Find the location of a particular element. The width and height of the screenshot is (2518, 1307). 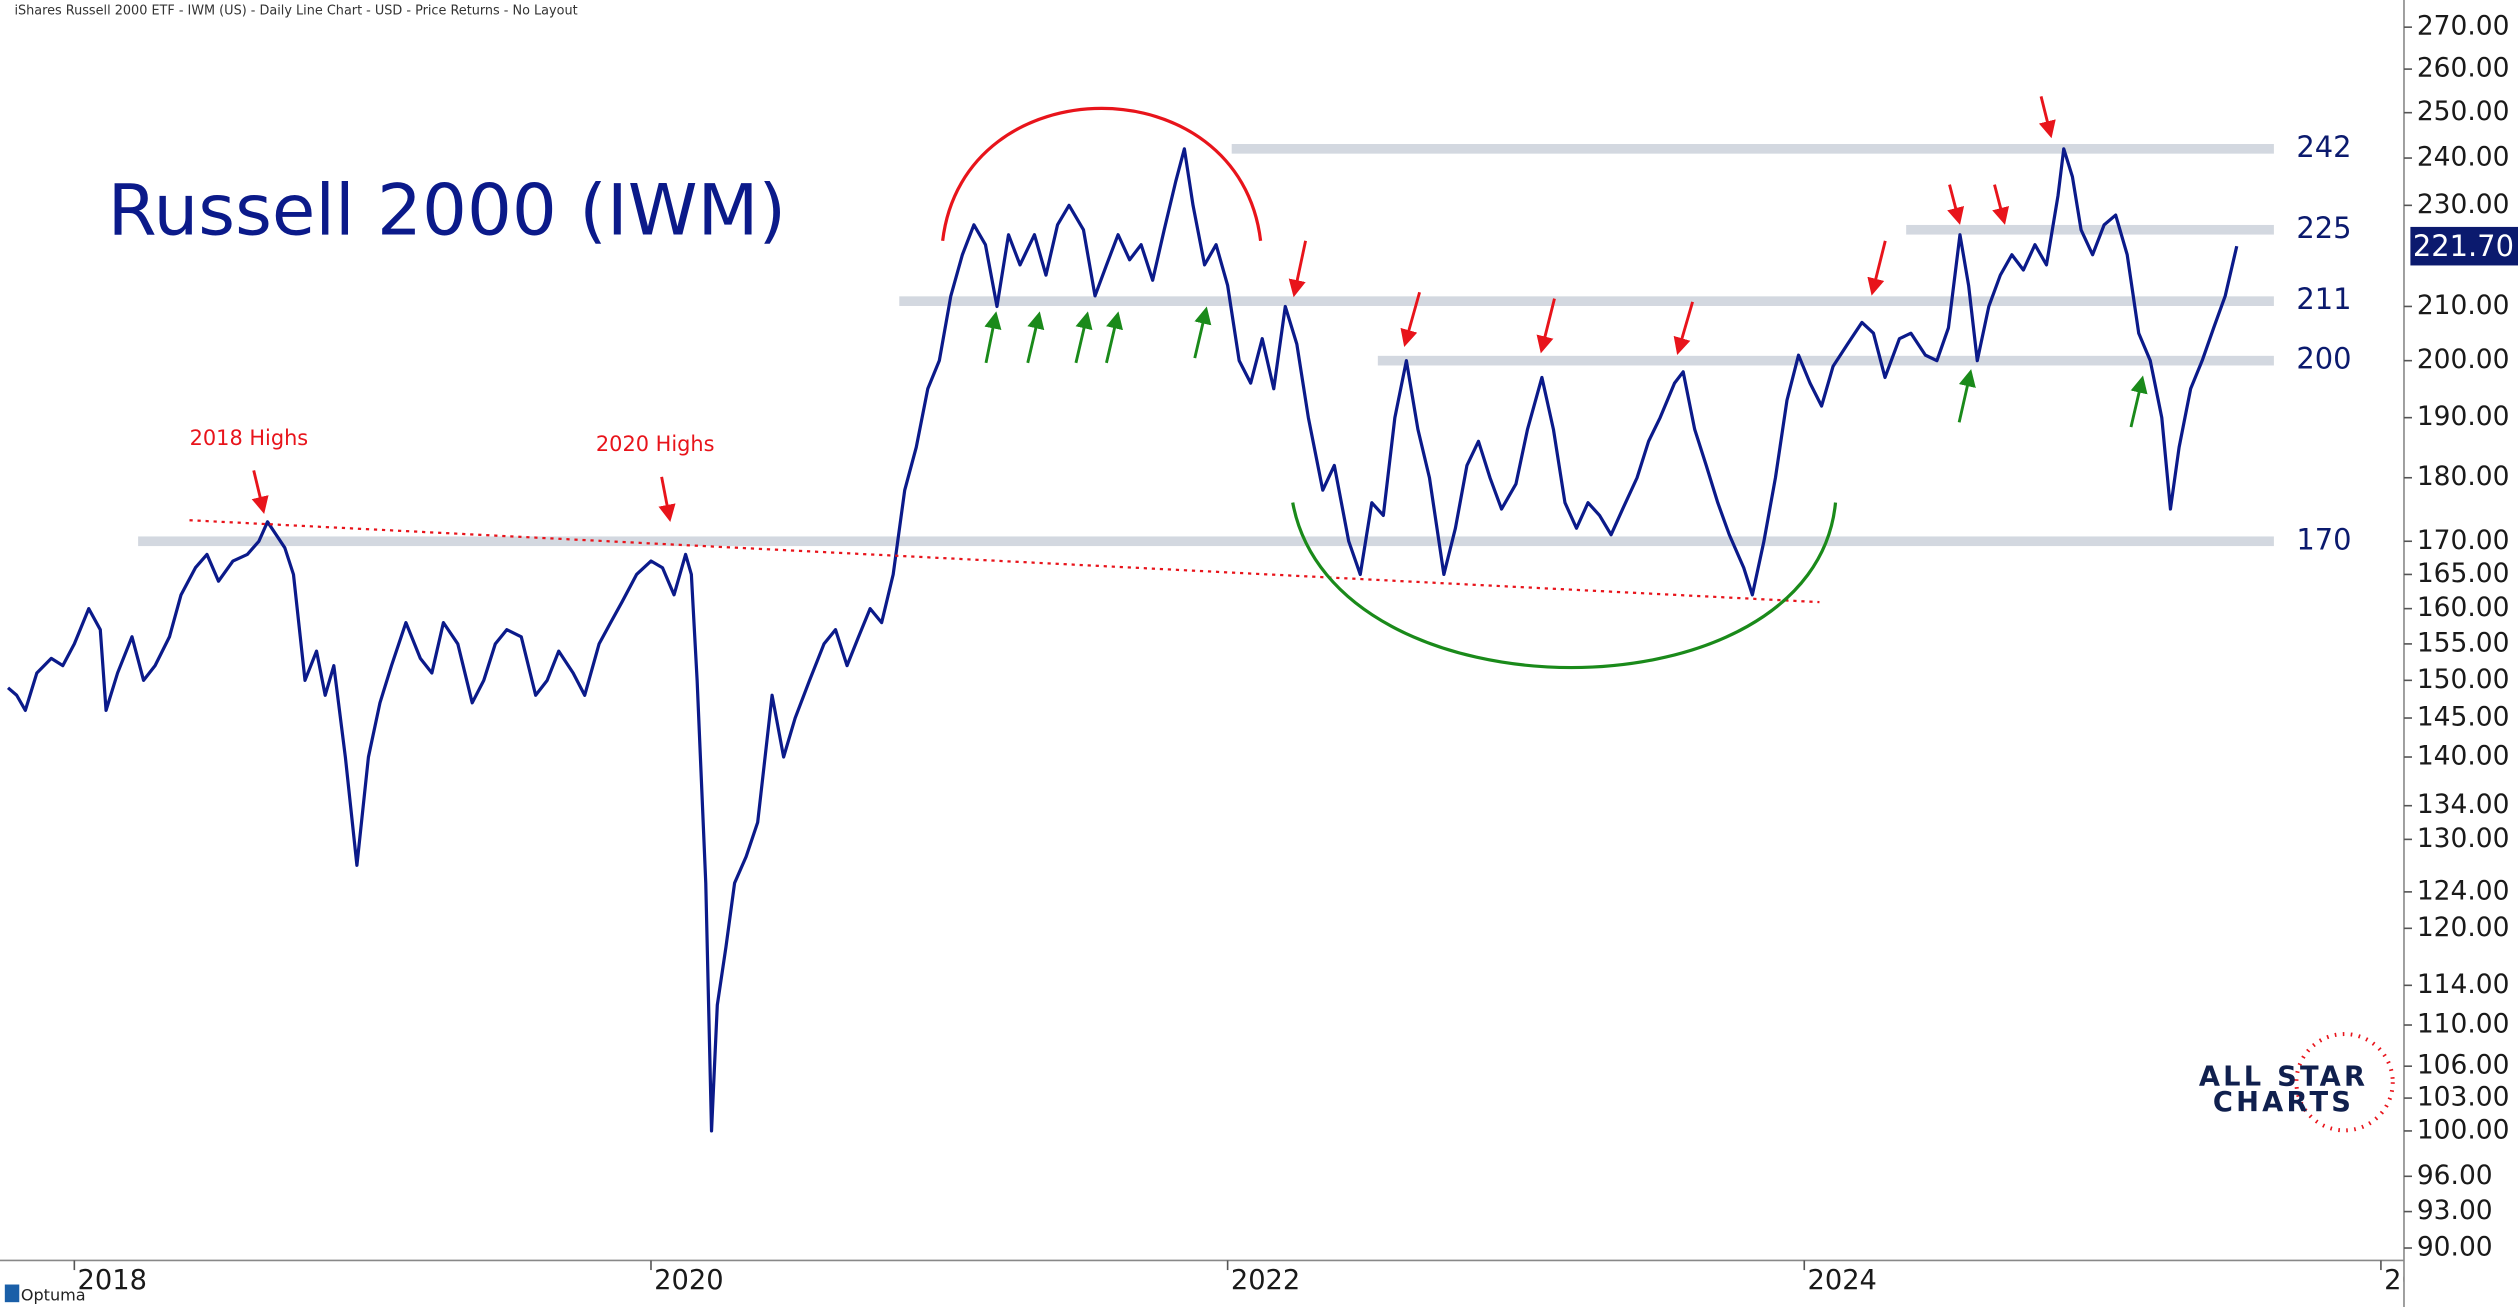

brand-text: CHARTS is located at coordinates (2283, 1102).